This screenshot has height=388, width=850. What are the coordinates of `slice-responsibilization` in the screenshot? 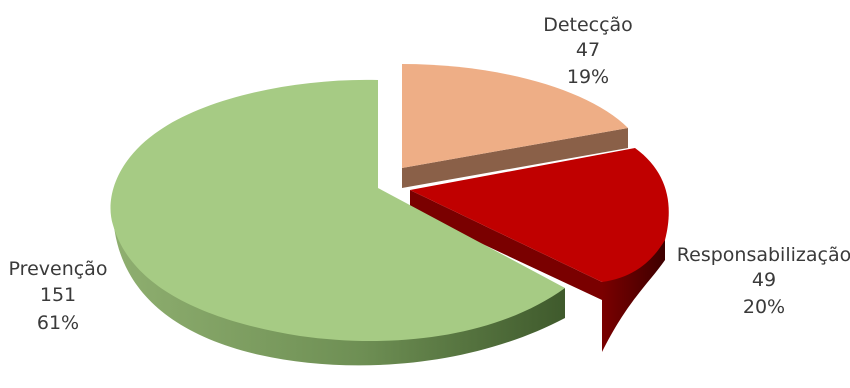 It's located at (539, 215).